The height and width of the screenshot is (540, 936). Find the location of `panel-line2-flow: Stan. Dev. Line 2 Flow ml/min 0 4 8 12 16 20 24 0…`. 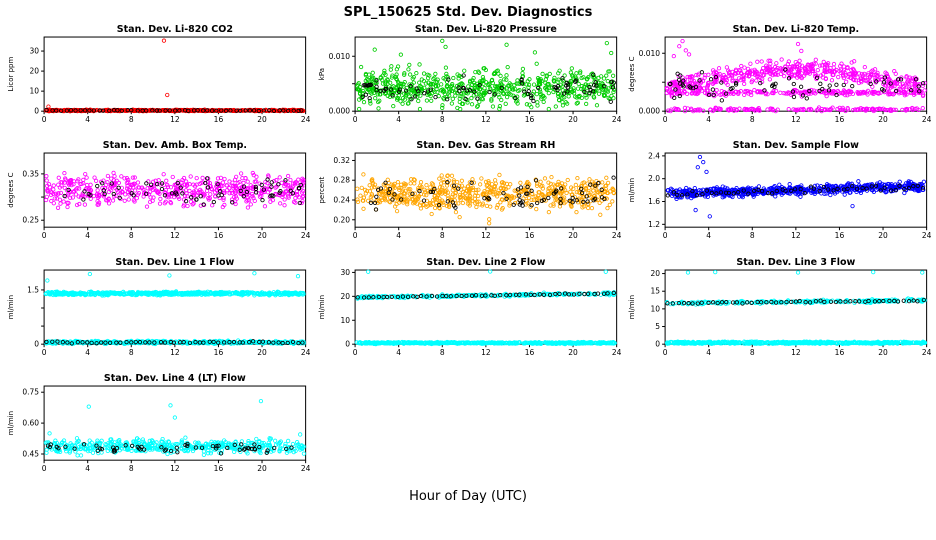

panel-line2-flow: Stan. Dev. Line 2 Flow ml/min 0 4 8 12 16 20 24 0… is located at coordinates (468, 313).